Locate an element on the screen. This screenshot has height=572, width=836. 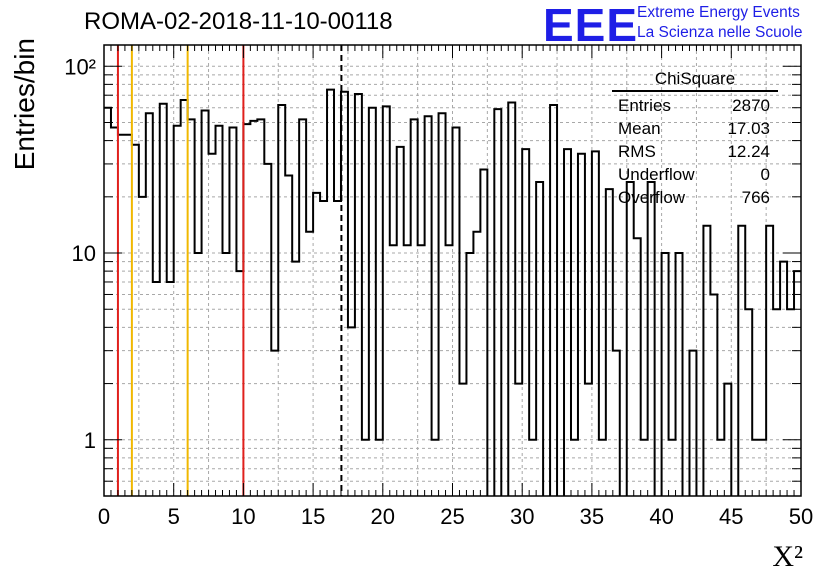
stats-label: Entries is located at coordinates (644, 105).